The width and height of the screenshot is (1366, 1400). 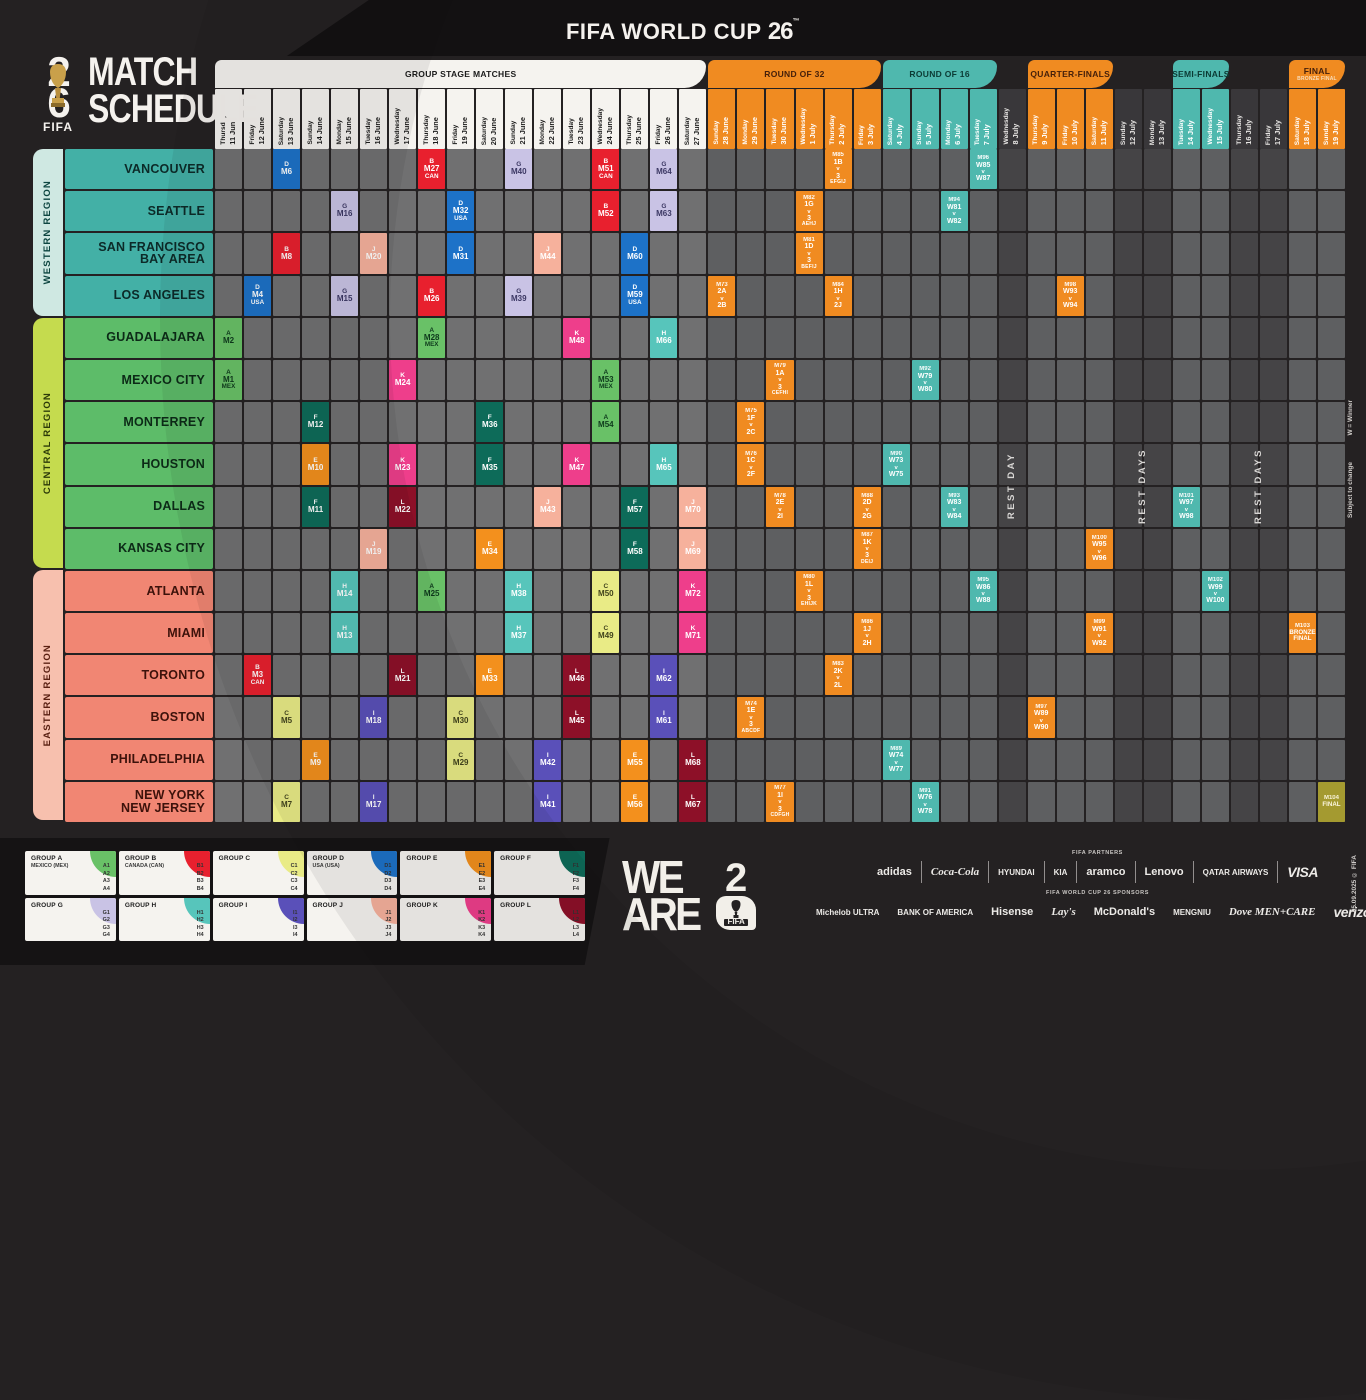 What do you see at coordinates (693, 636) in the screenshot?
I see `match-number: M71` at bounding box center [693, 636].